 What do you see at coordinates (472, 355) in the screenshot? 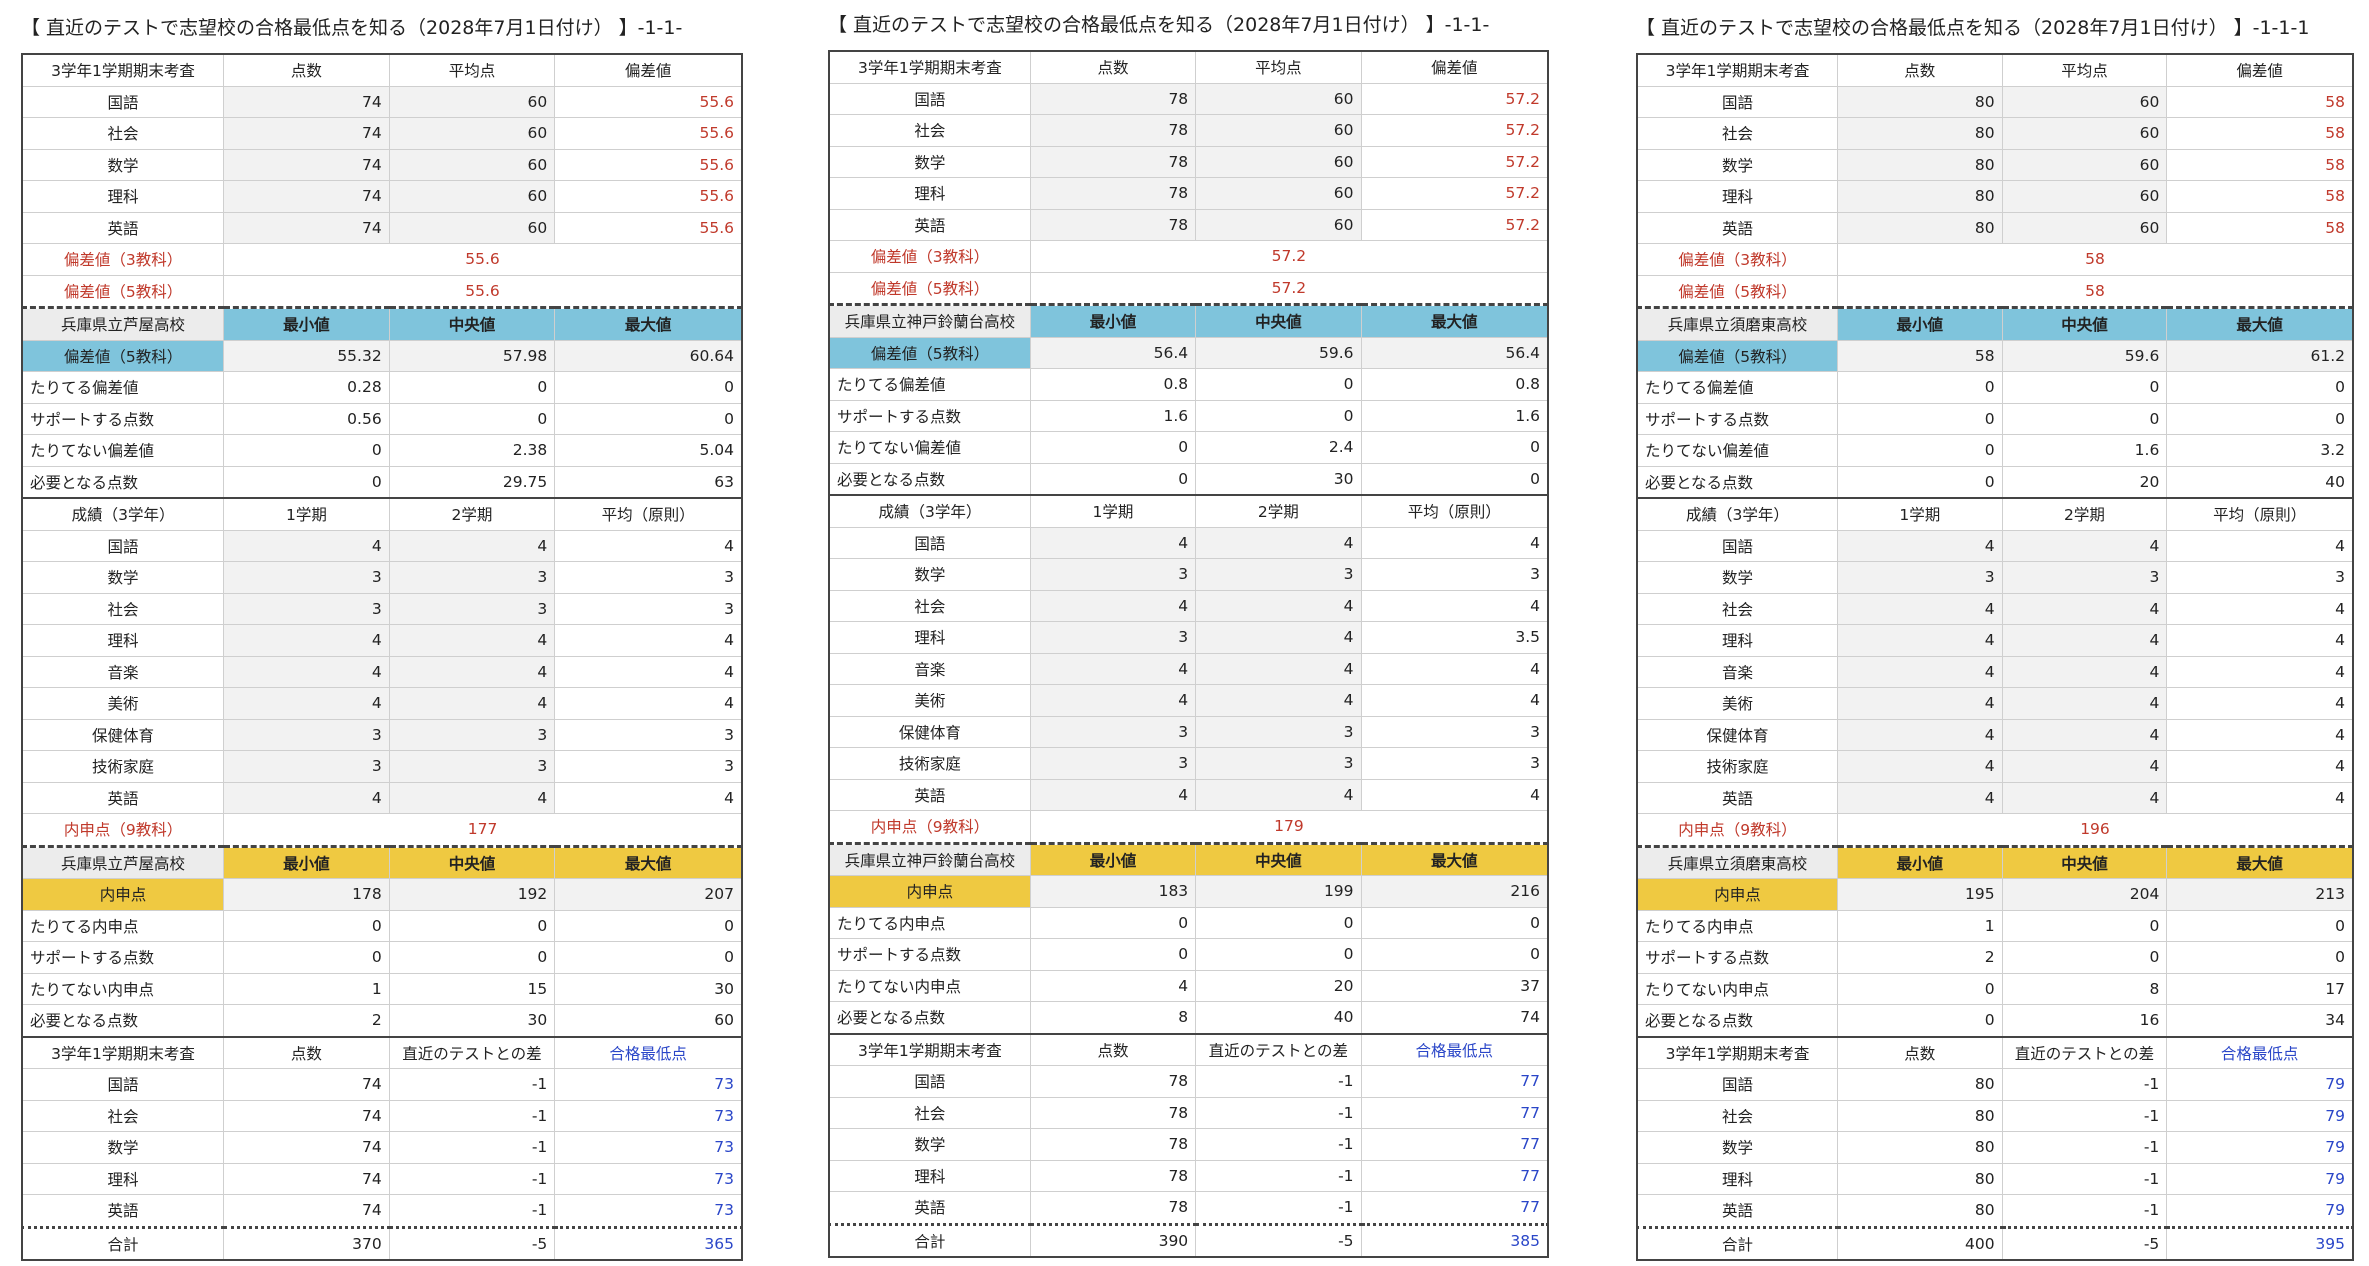
I see `value-cell: 57.98` at bounding box center [472, 355].